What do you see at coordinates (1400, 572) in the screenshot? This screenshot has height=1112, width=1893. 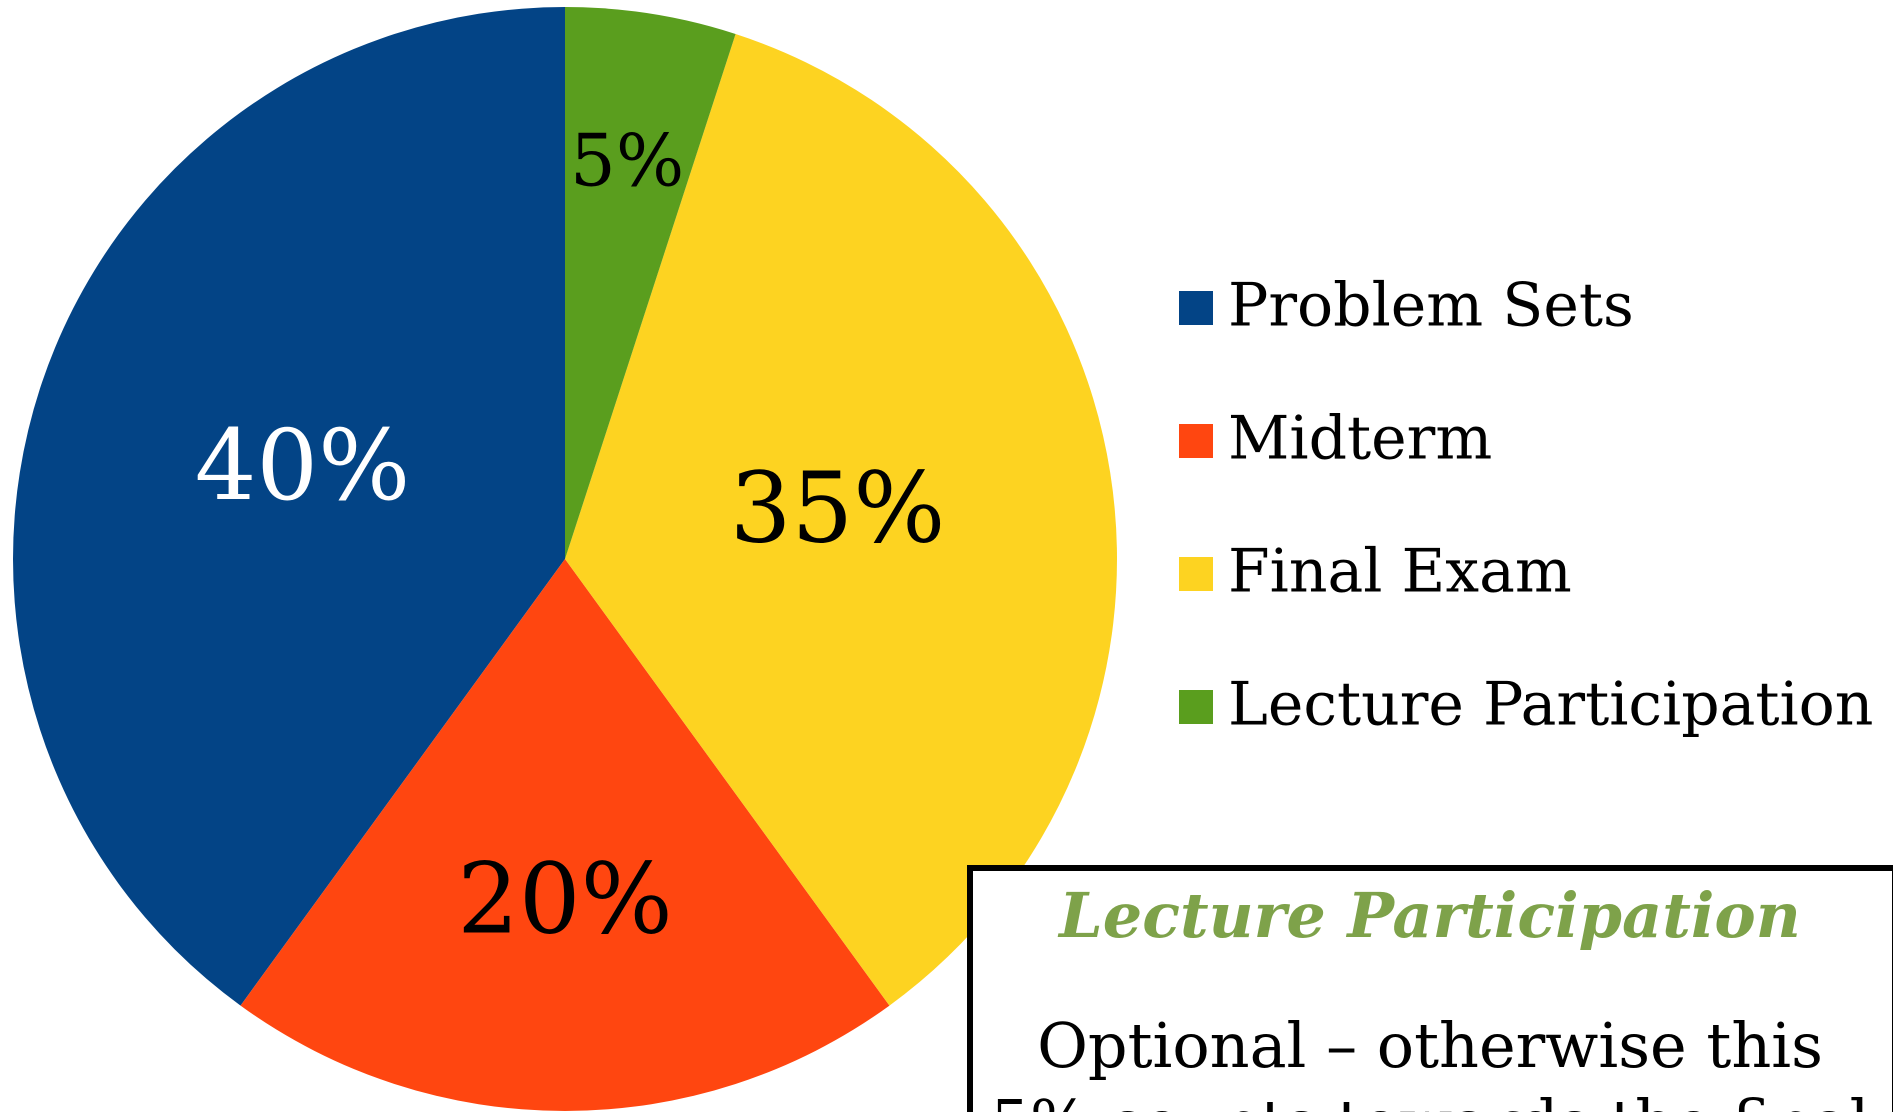 I see `legend-label: Final Exam` at bounding box center [1400, 572].